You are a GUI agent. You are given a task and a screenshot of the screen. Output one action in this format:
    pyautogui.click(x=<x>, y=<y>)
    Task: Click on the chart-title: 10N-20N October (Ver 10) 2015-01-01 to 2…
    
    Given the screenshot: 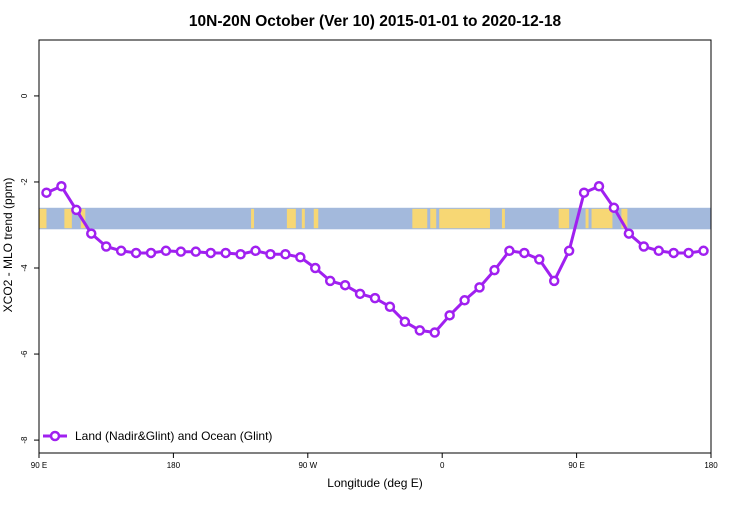 What is the action you would take?
    pyautogui.click(x=375, y=21)
    